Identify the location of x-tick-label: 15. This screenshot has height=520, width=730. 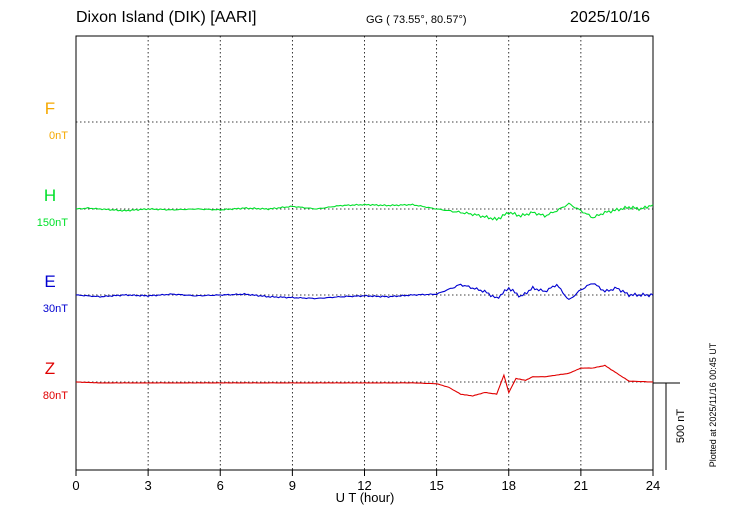
(436, 485).